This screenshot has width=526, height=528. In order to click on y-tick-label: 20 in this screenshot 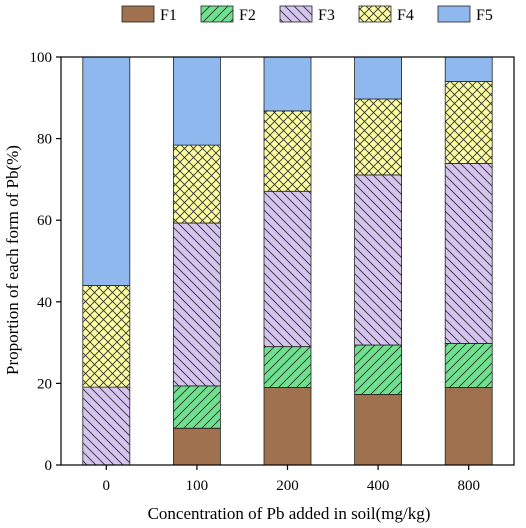, I will do `click(44, 384)`.